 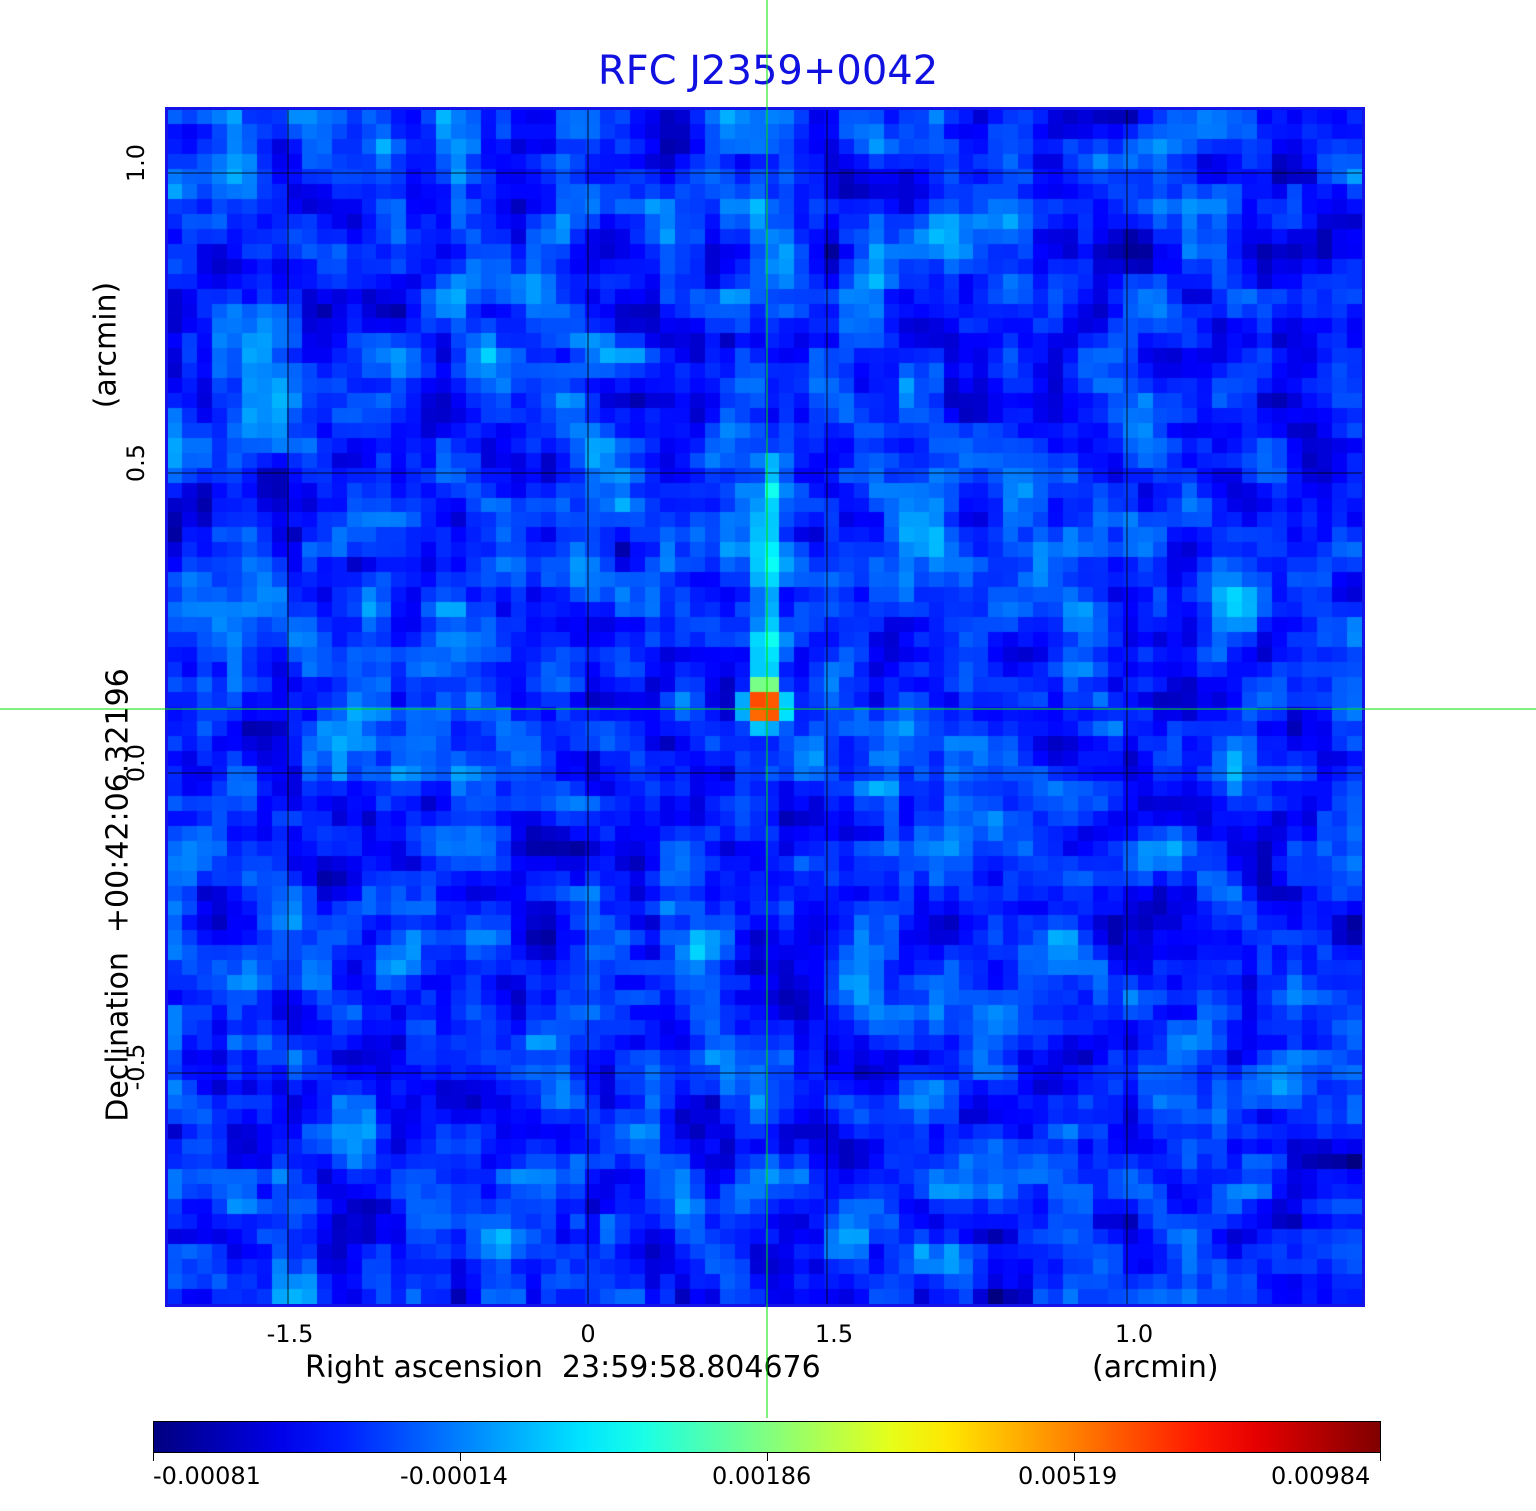 I want to click on y-tick-label: 1.0, so click(x=136, y=163).